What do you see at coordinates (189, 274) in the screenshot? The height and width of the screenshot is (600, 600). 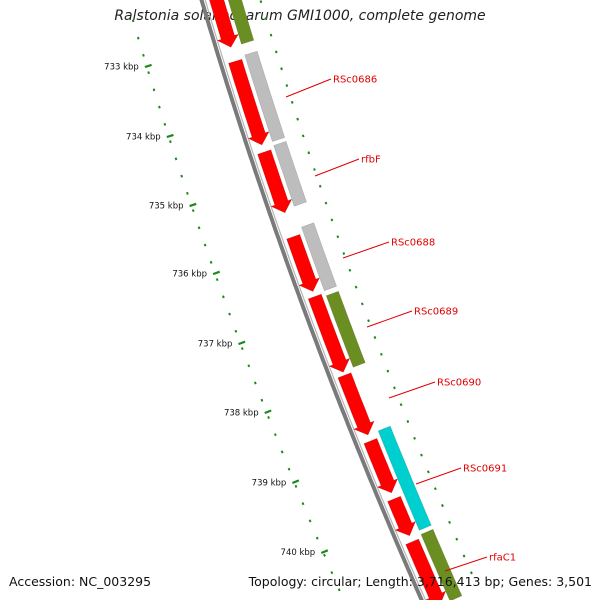 I see `kbp-label: 736 kbp` at bounding box center [189, 274].